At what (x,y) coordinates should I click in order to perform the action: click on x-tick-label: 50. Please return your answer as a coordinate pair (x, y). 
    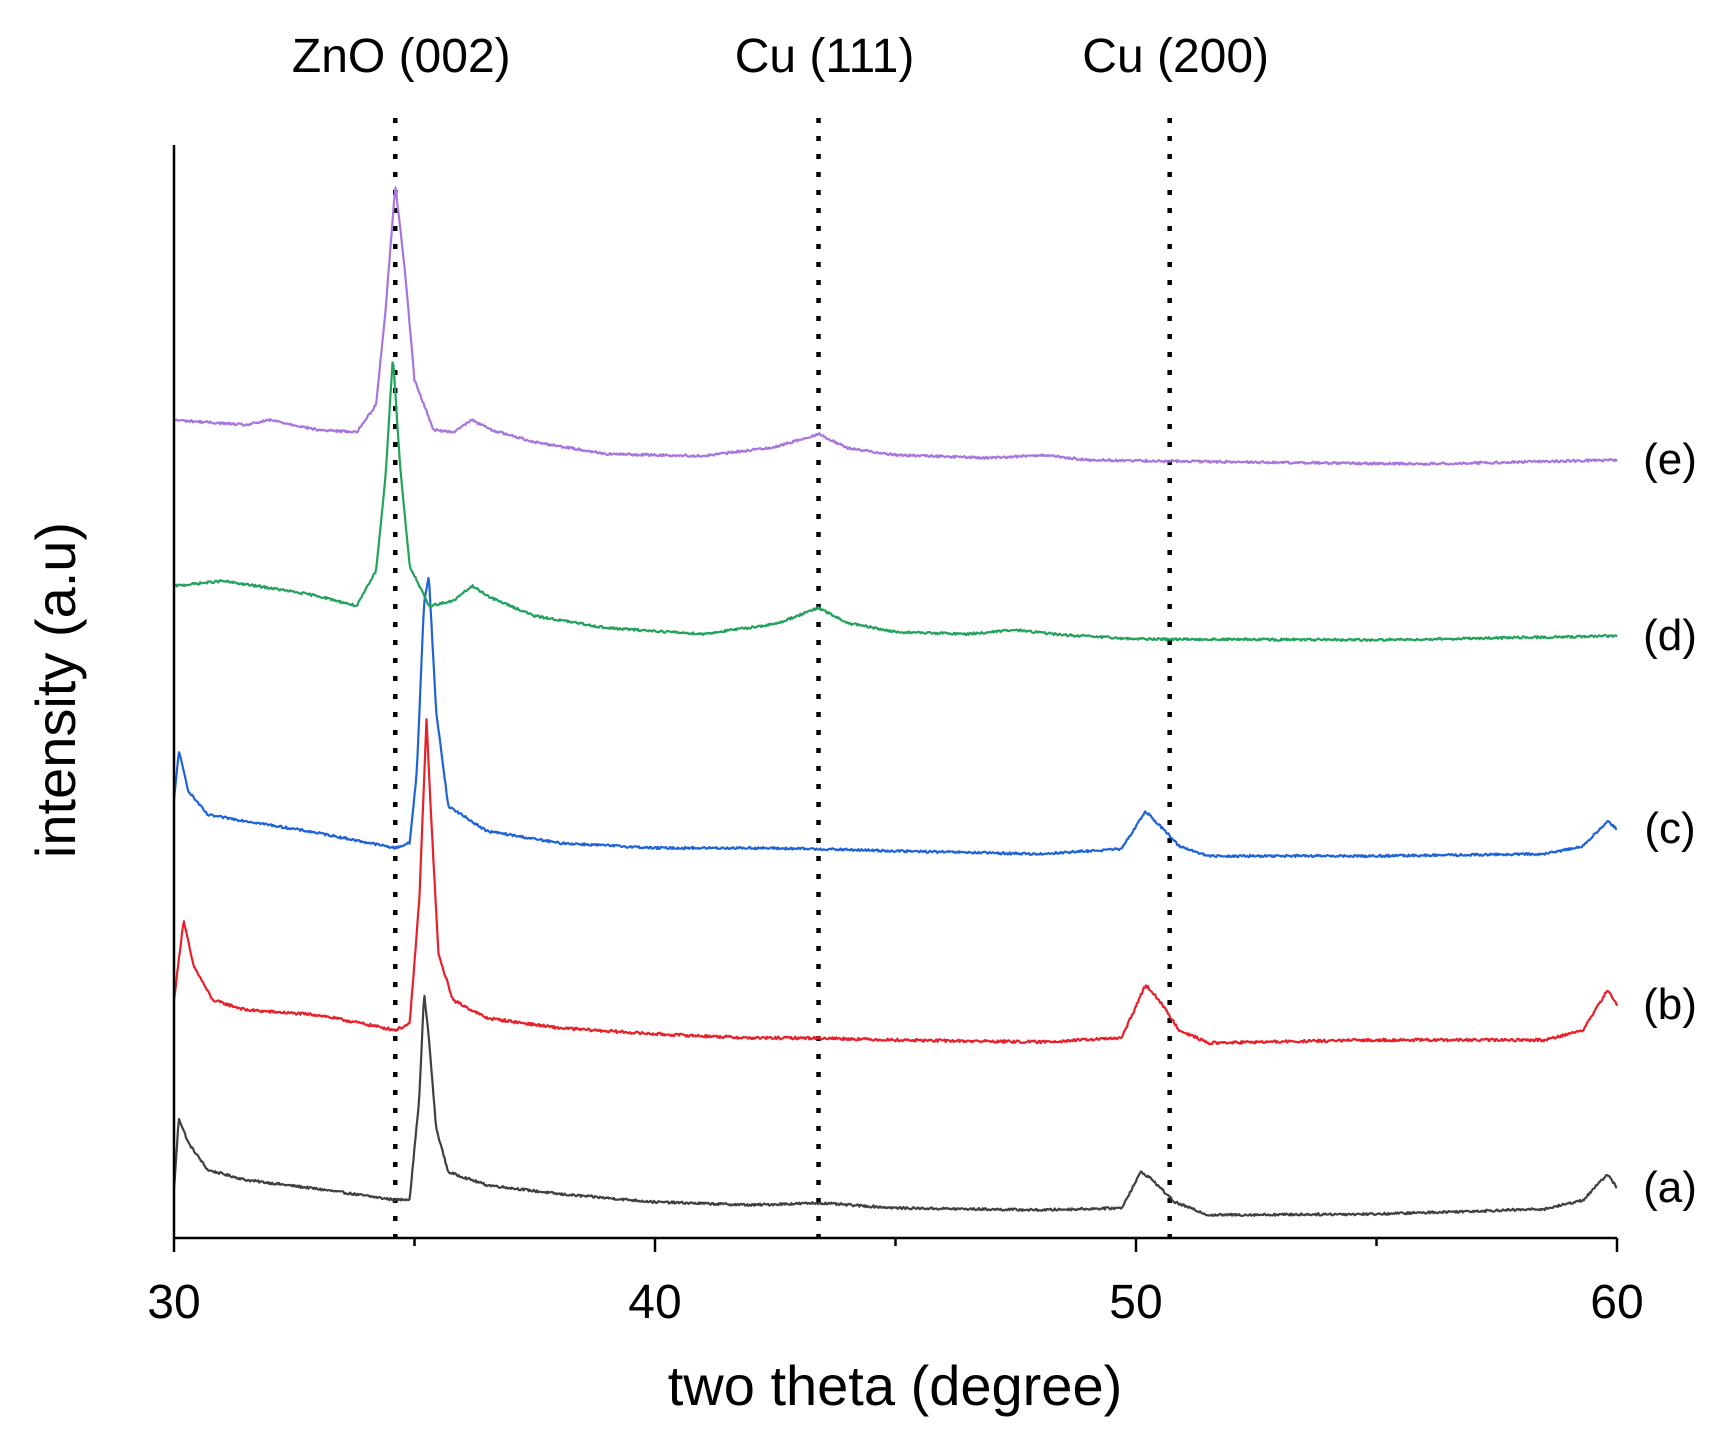
    Looking at the image, I should click on (1135, 1302).